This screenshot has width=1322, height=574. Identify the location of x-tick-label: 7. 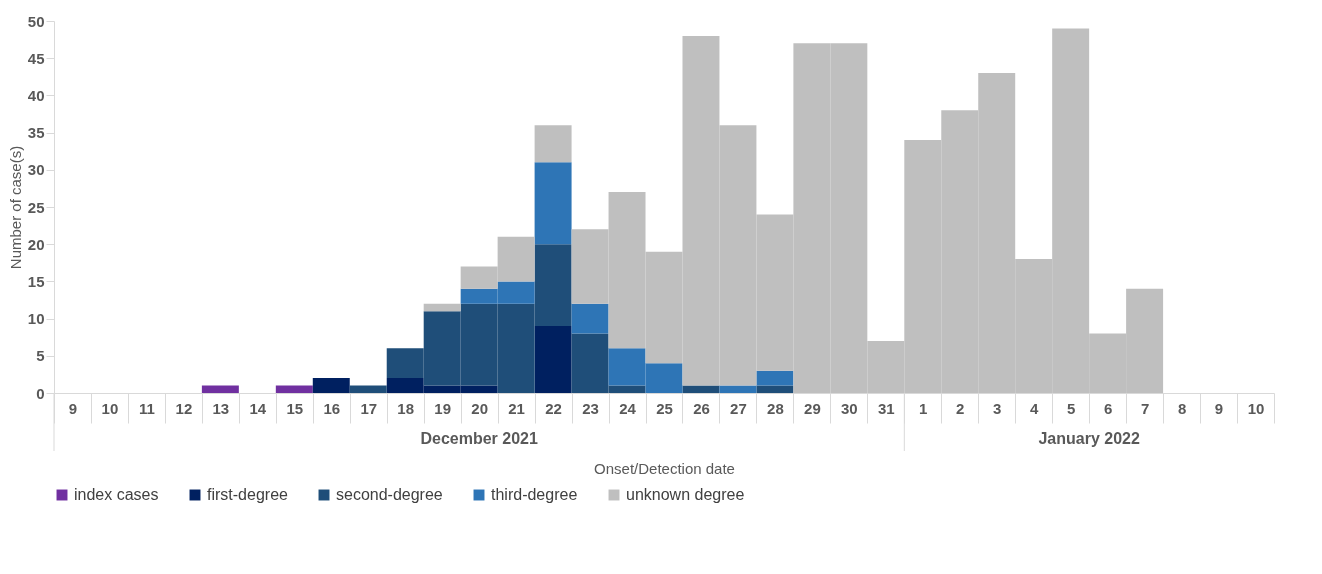
(1145, 408).